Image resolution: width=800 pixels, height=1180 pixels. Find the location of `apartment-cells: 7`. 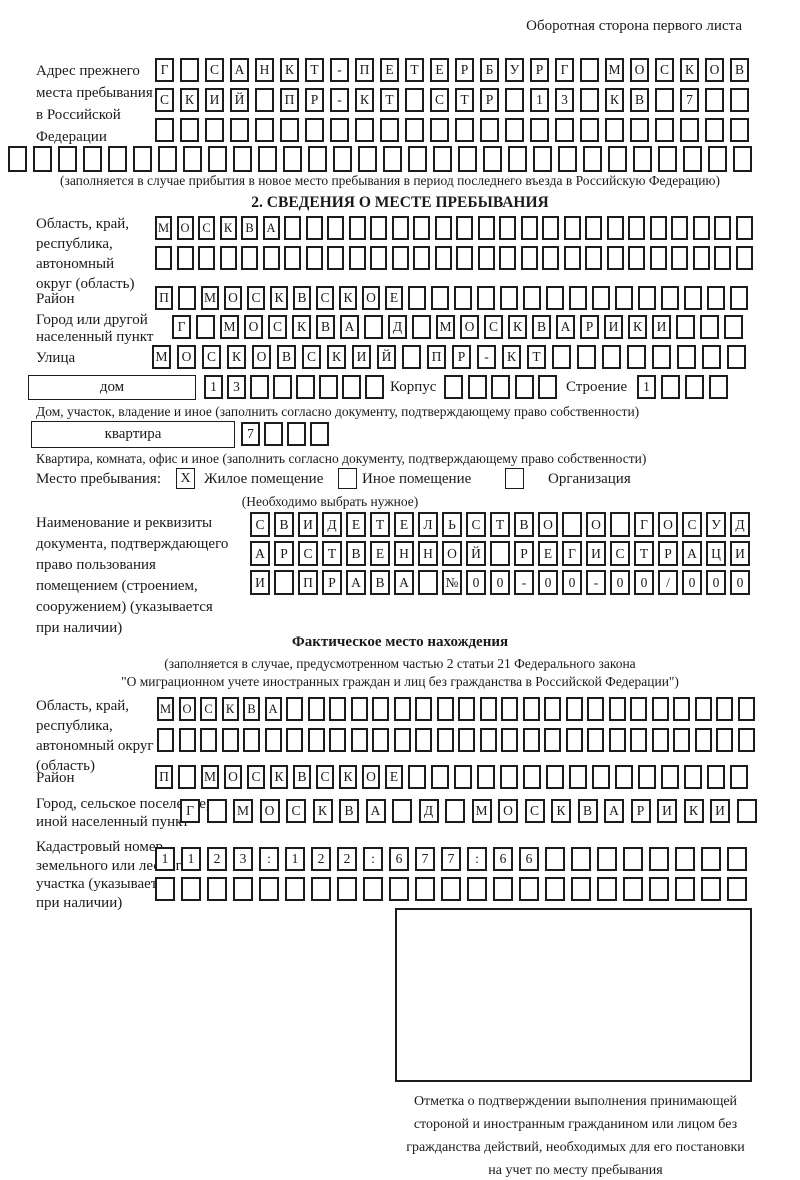

apartment-cells: 7 is located at coordinates (285, 434).